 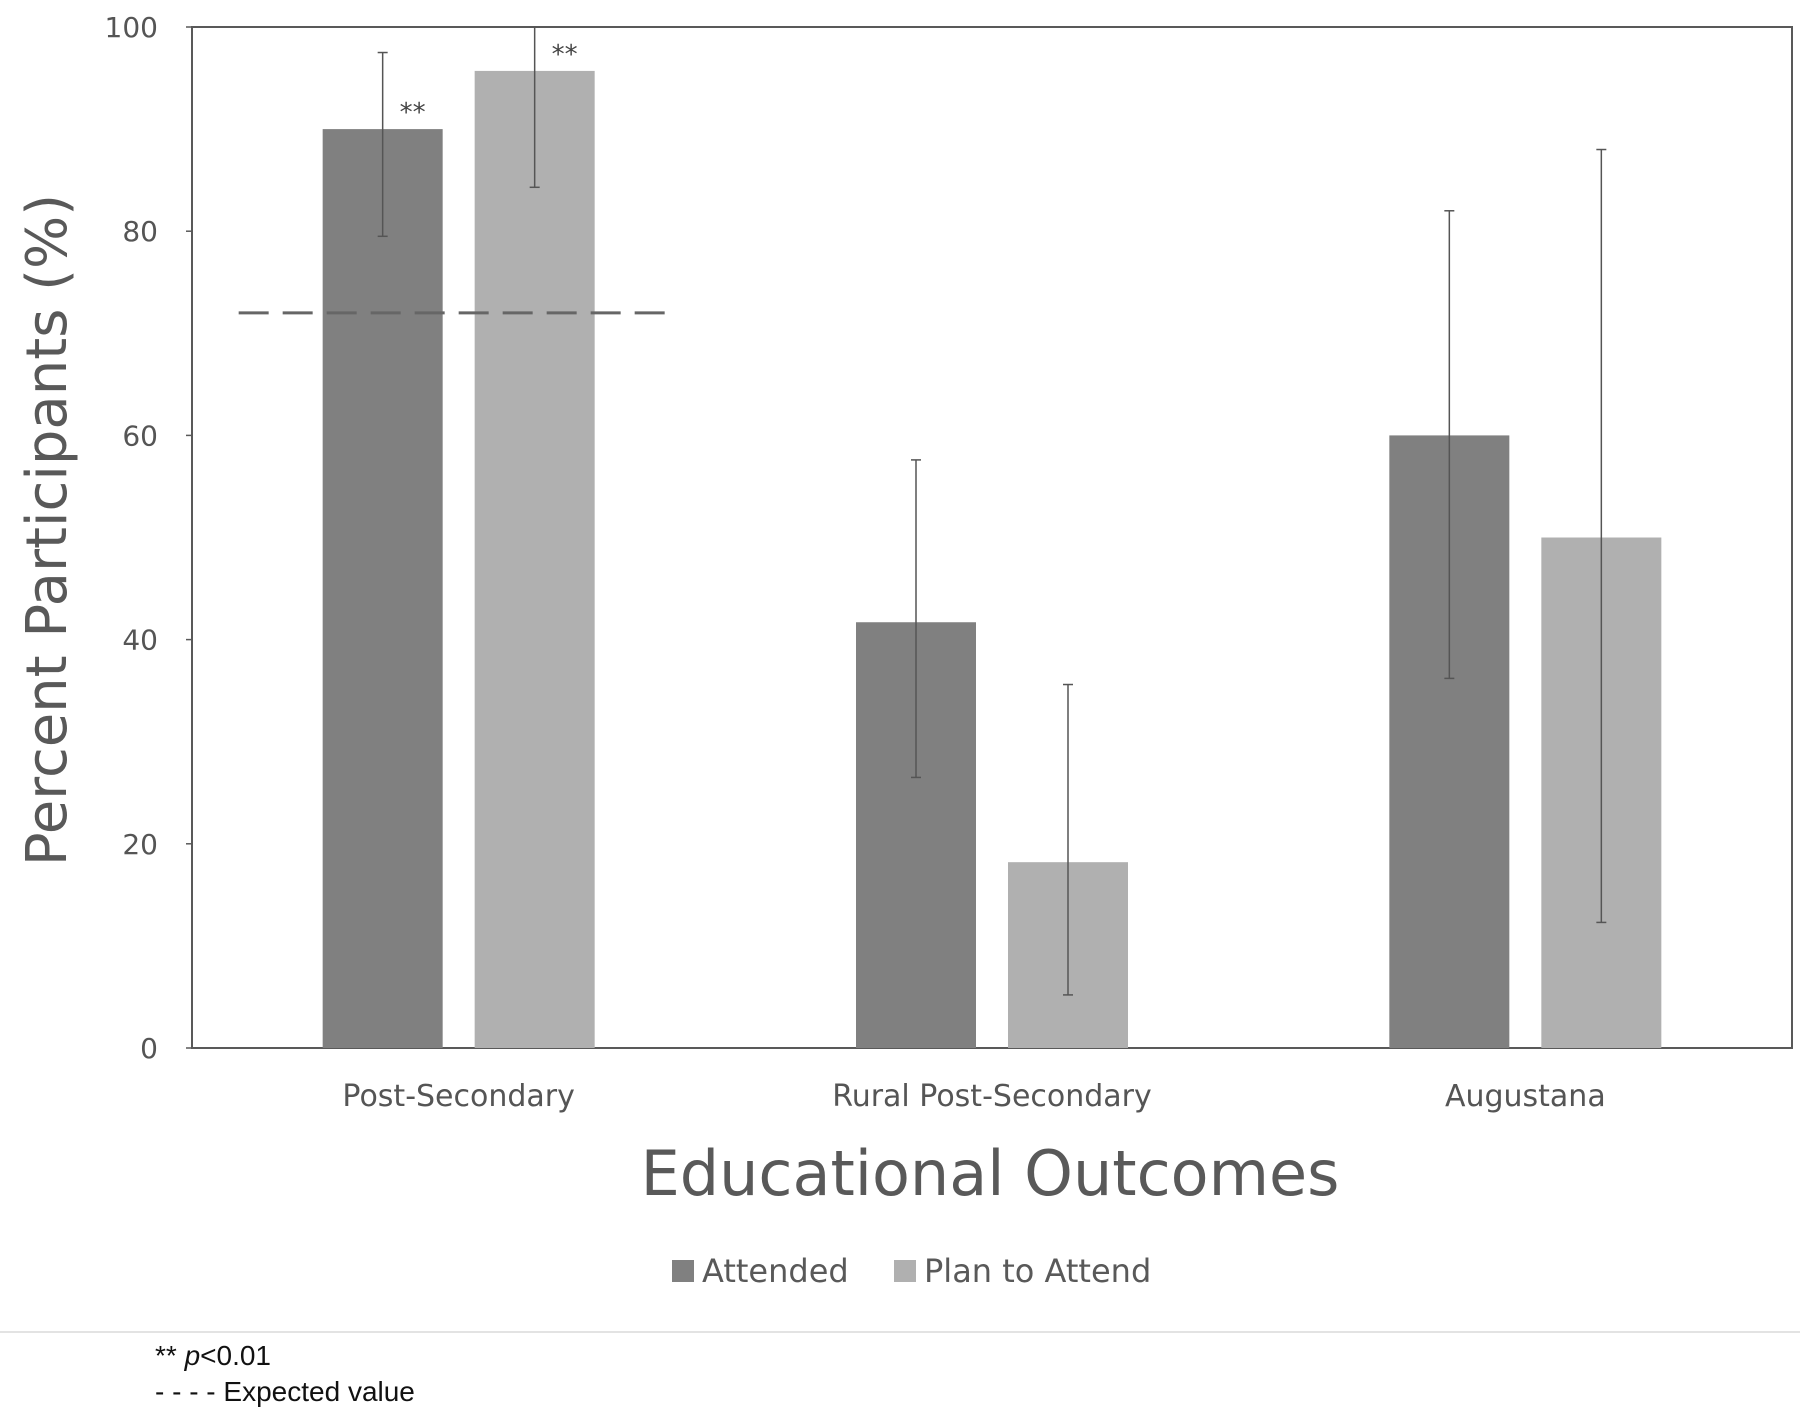 I want to click on x-tick-label: Post-Secondary, so click(x=458, y=1096).